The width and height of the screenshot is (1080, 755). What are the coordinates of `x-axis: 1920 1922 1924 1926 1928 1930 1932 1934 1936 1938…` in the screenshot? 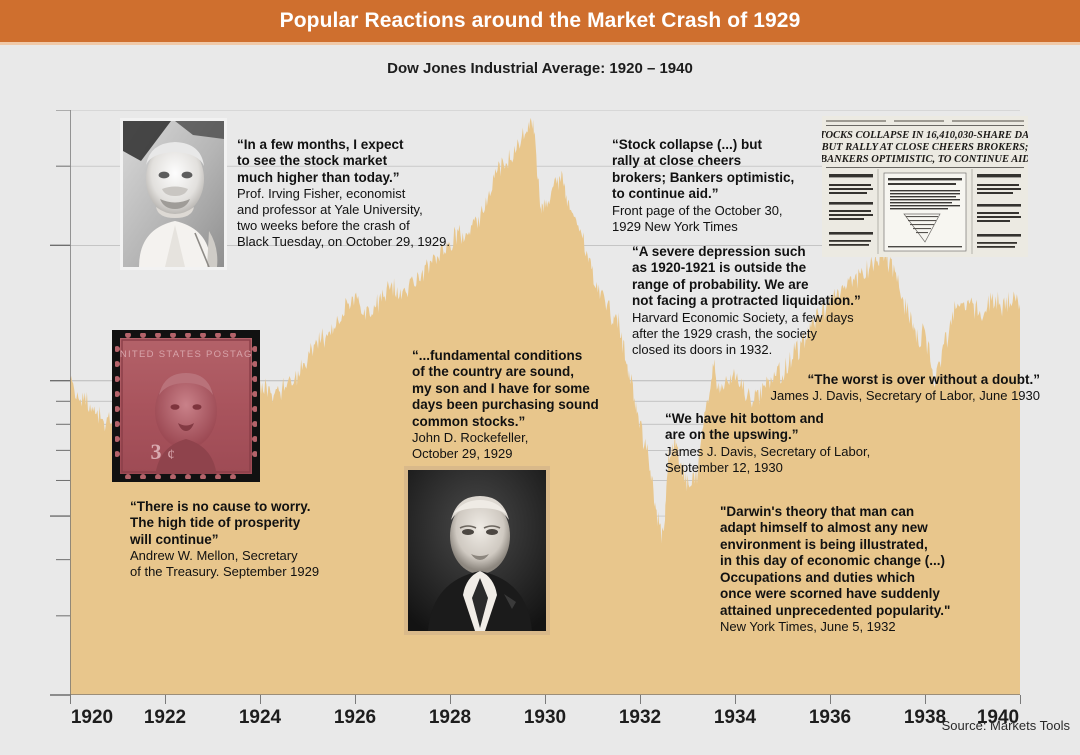 It's located at (545, 718).